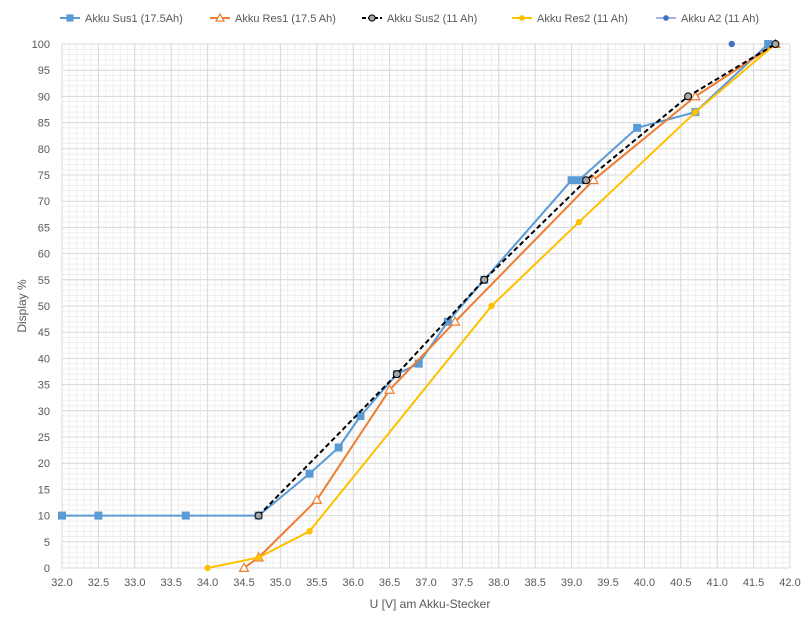  I want to click on y-axis-title: Display %, so click(22, 306).